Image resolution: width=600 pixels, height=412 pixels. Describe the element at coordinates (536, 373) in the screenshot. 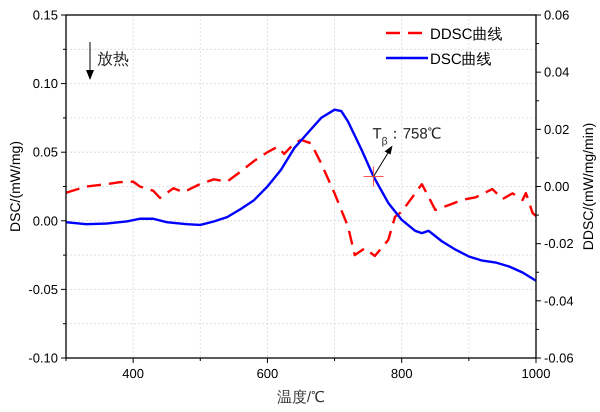

I see `x-tick-label: 1000` at that location.